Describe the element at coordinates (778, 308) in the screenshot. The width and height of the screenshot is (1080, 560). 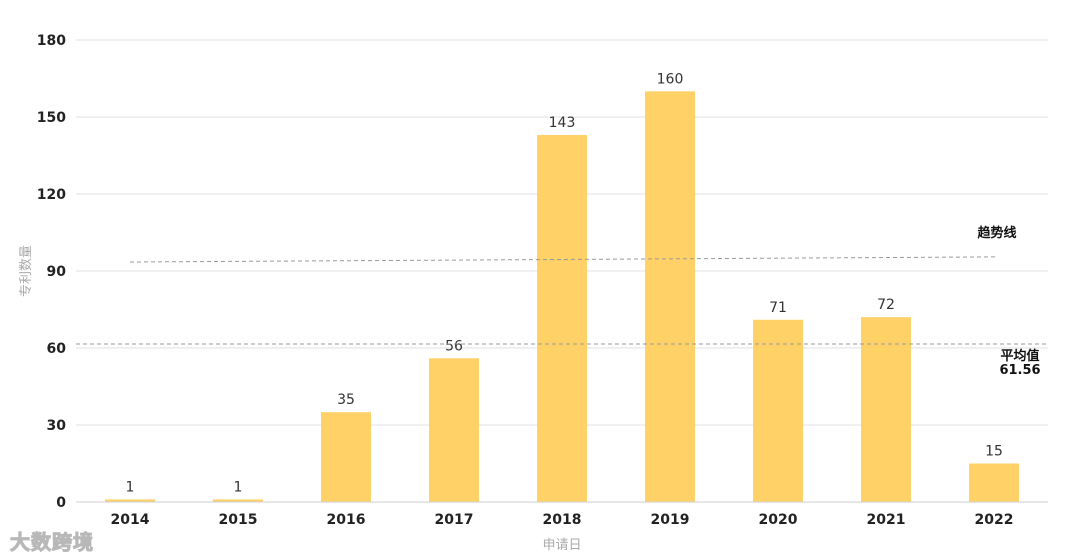
I see `bar-value-label: 71` at that location.